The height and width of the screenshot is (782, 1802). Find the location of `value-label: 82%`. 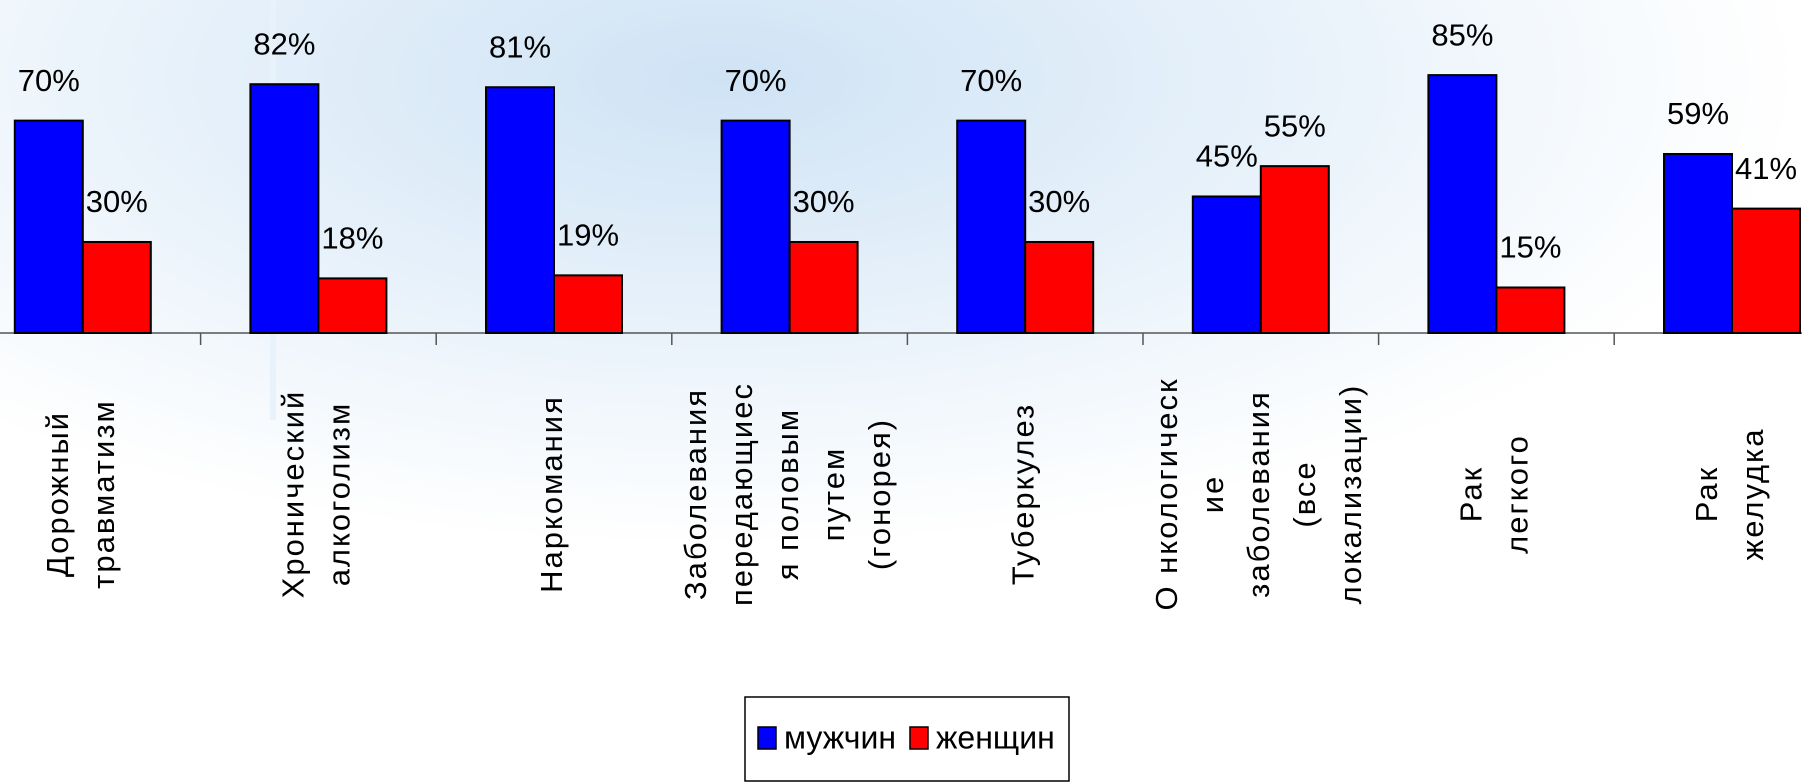

value-label: 82% is located at coordinates (284, 43).